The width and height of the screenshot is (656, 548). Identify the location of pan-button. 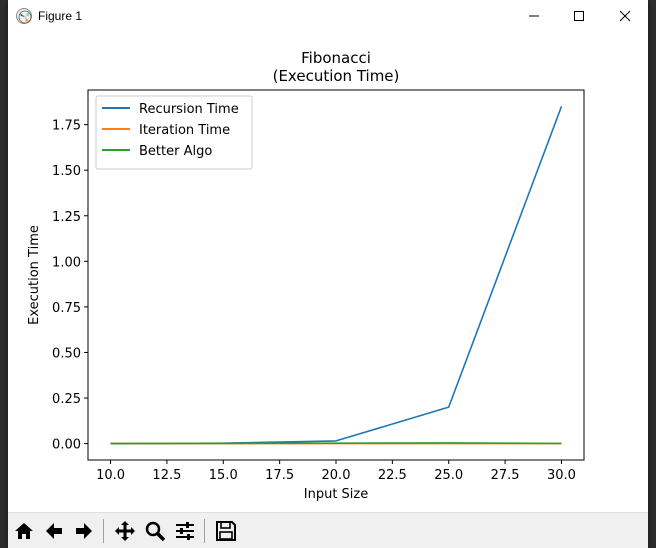
(125, 530).